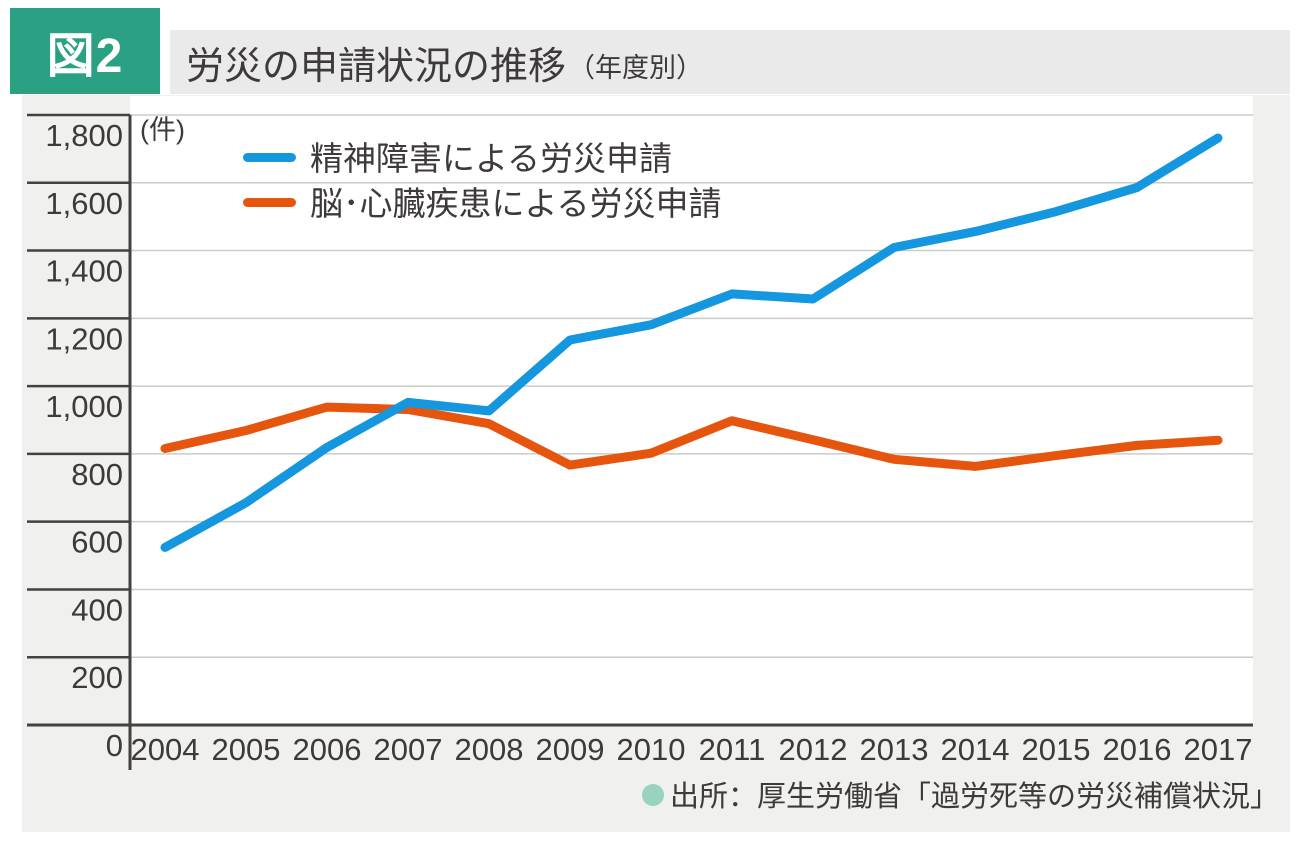 This screenshot has width=1300, height=856. Describe the element at coordinates (894, 749) in the screenshot. I see `x-tick-label-2013: 2013` at that location.